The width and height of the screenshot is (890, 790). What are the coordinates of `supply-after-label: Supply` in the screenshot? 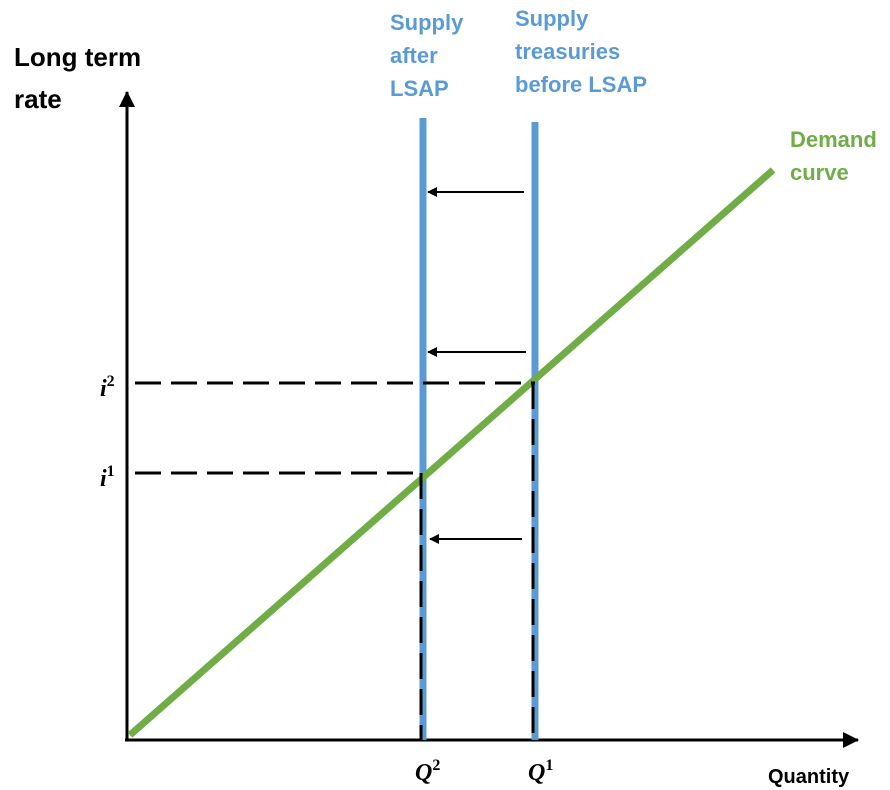 It's located at (427, 22).